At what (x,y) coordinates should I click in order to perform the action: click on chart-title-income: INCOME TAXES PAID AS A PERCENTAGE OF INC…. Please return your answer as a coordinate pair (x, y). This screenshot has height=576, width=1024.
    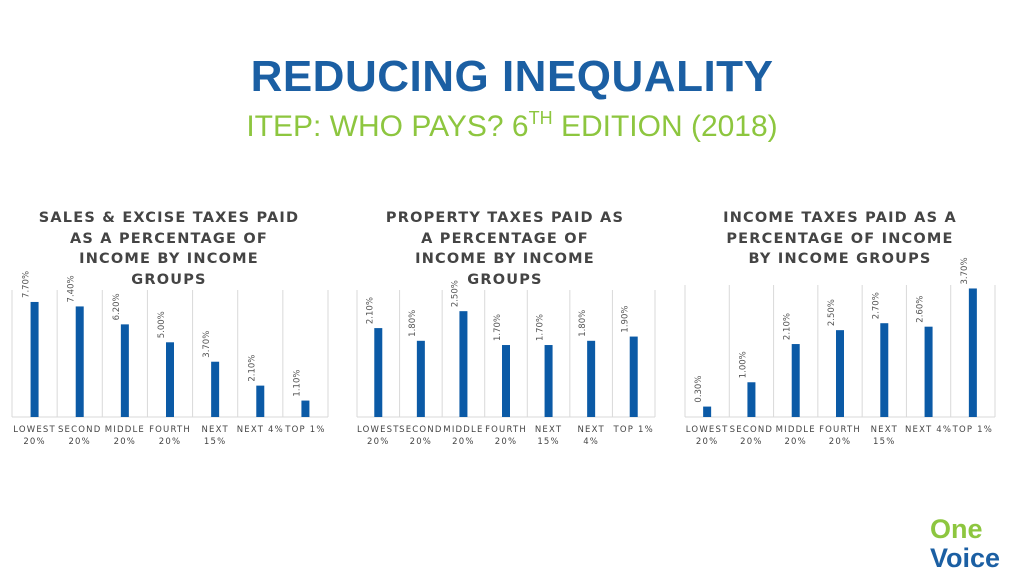
    Looking at the image, I should click on (840, 238).